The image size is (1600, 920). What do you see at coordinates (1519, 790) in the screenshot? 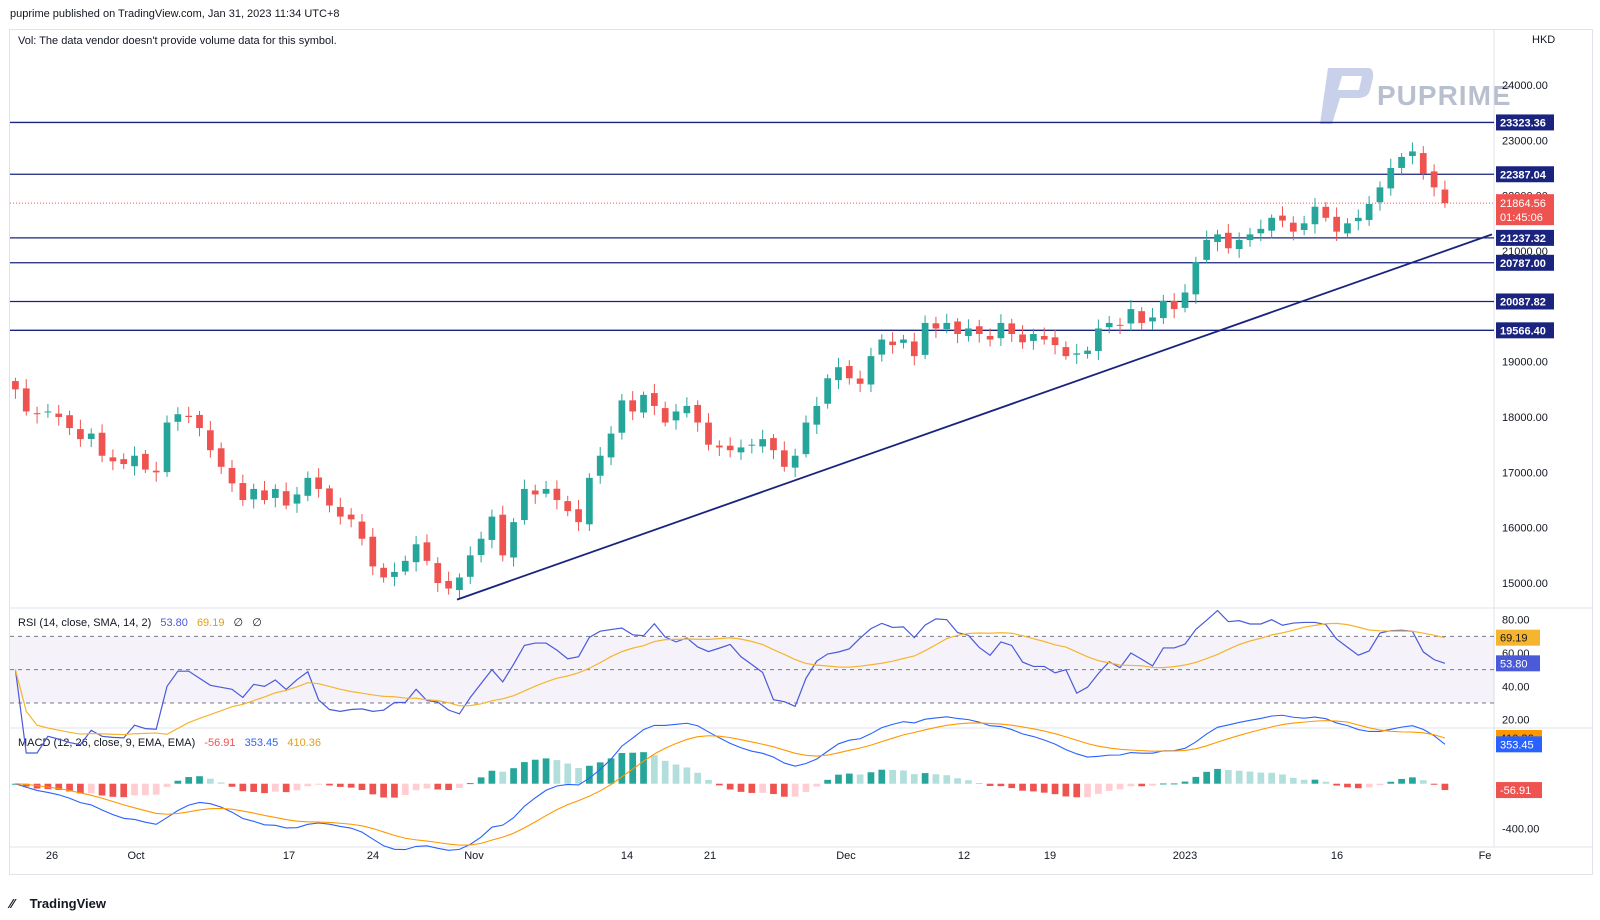
I see `macd-value-badge` at bounding box center [1519, 790].